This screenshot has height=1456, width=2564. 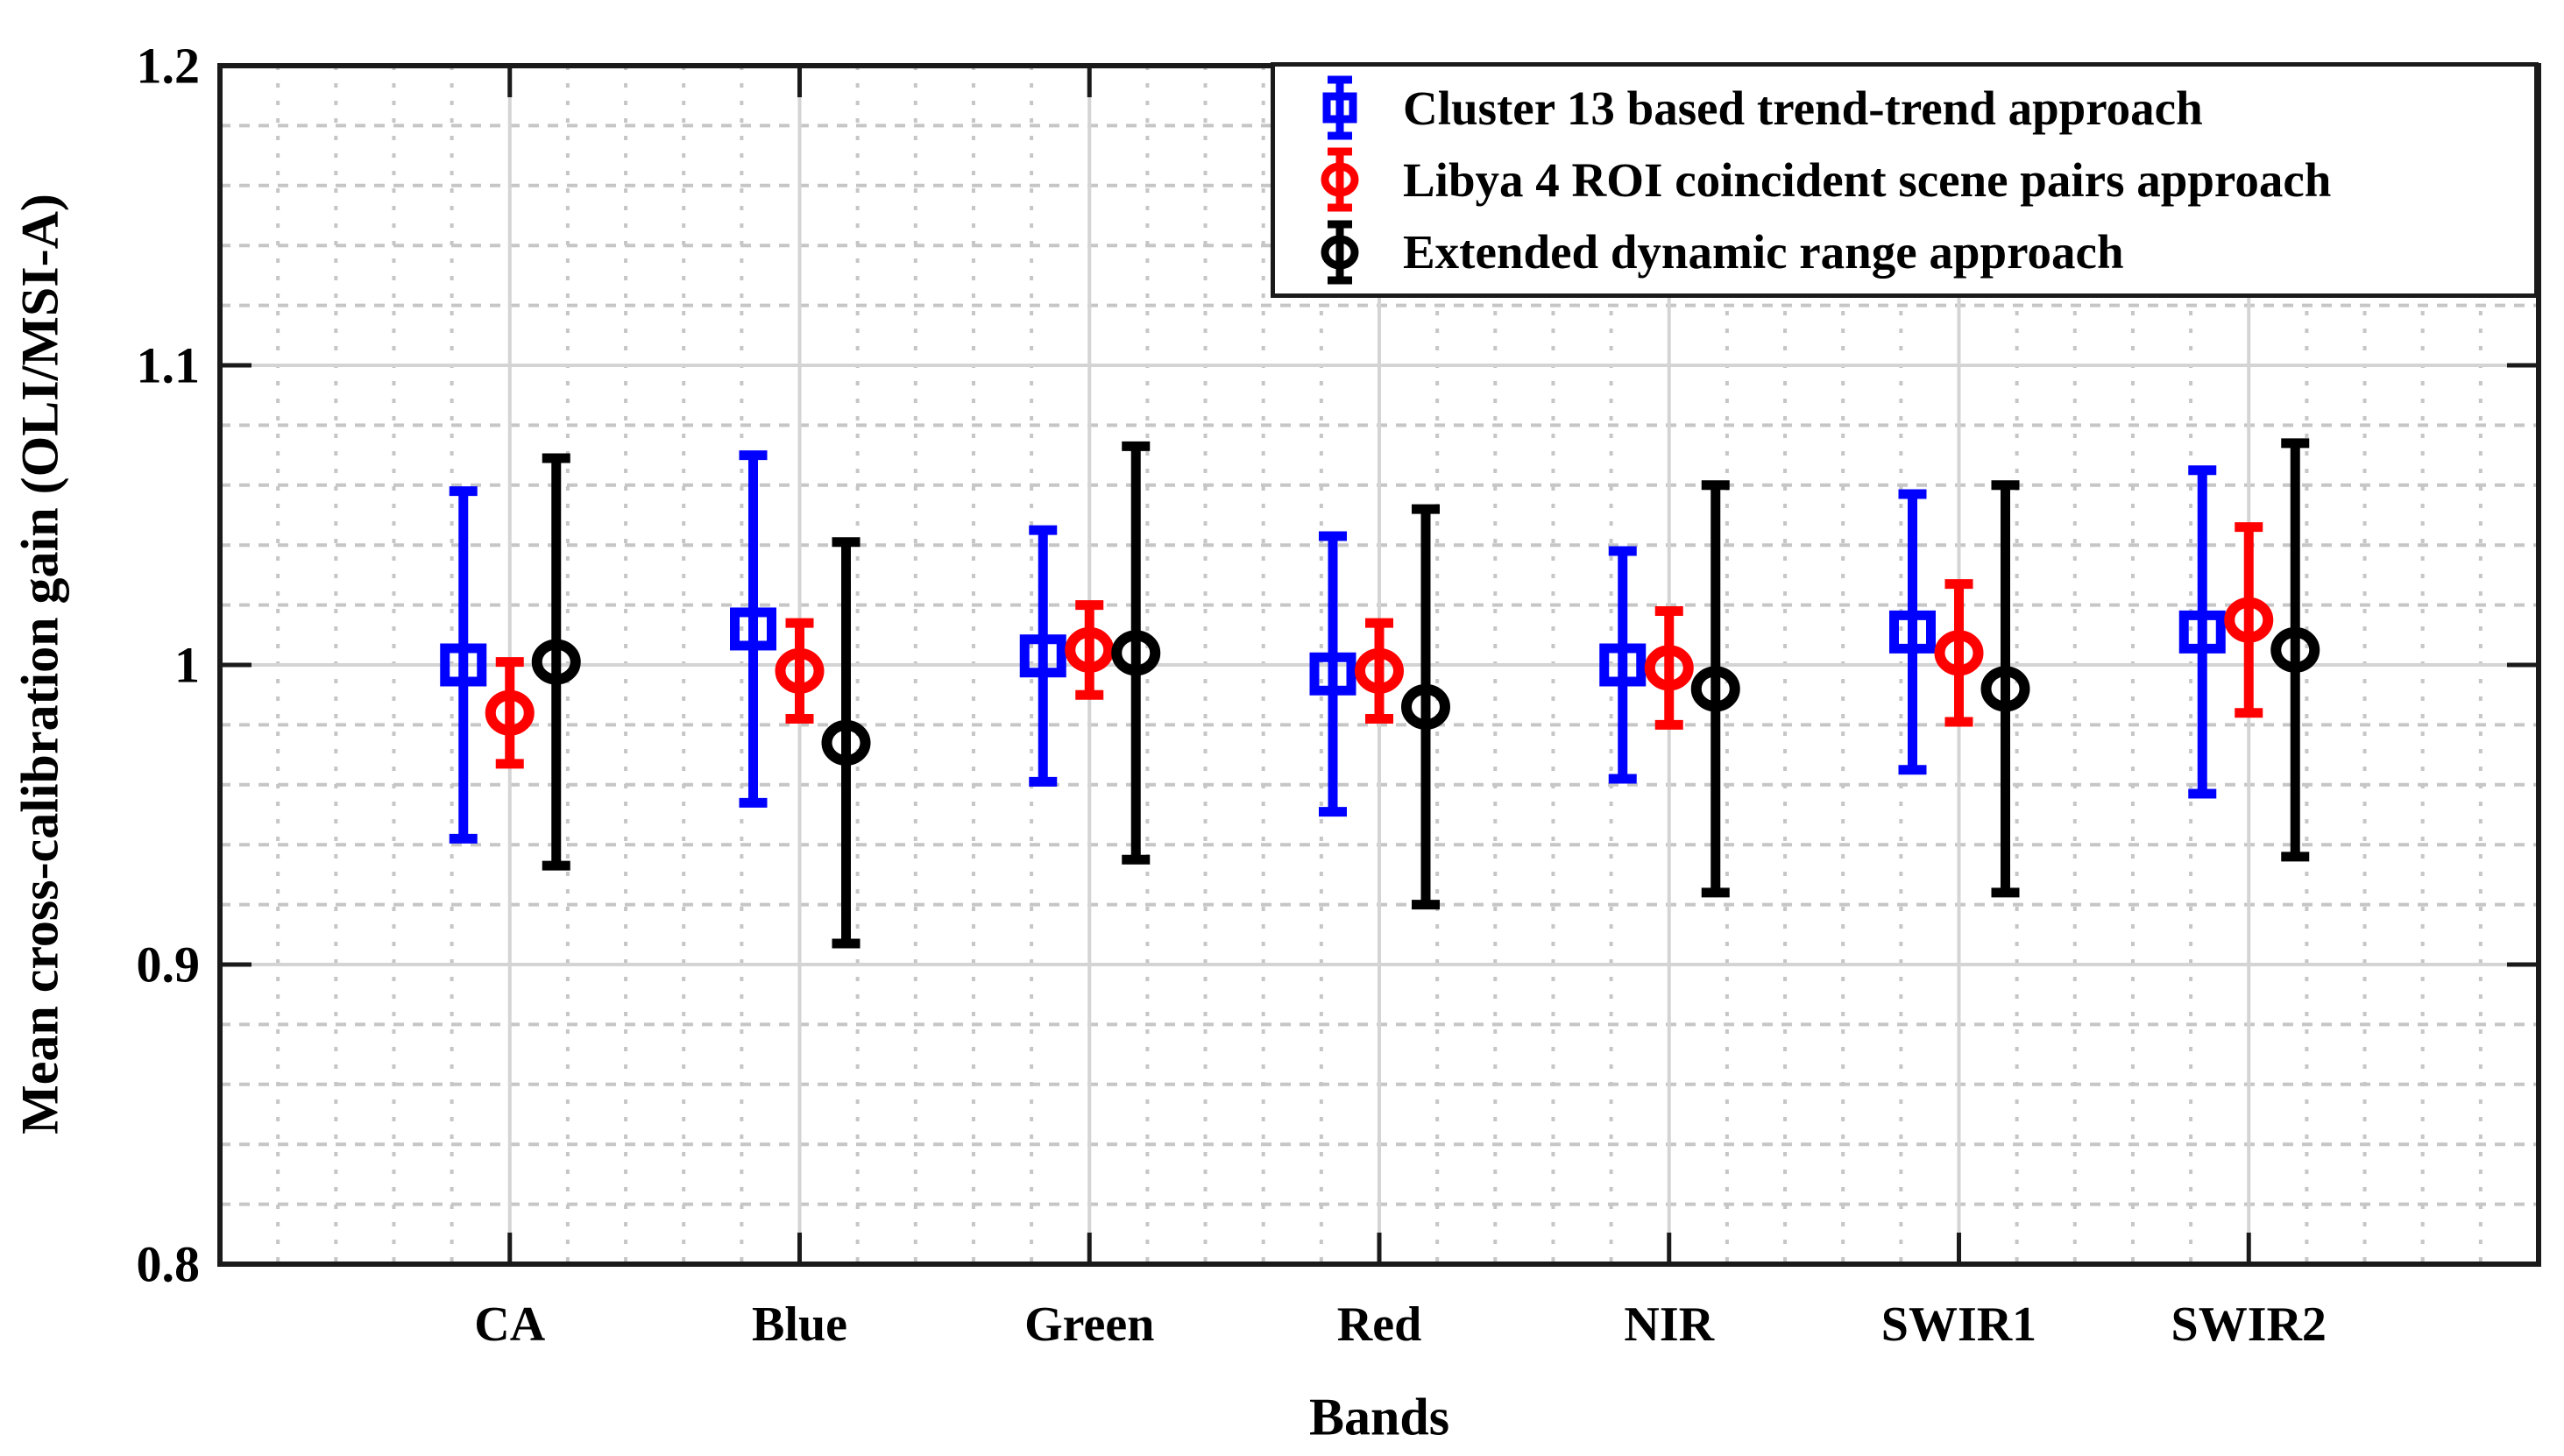 I want to click on x-tick-label: Red, so click(x=1379, y=1324).